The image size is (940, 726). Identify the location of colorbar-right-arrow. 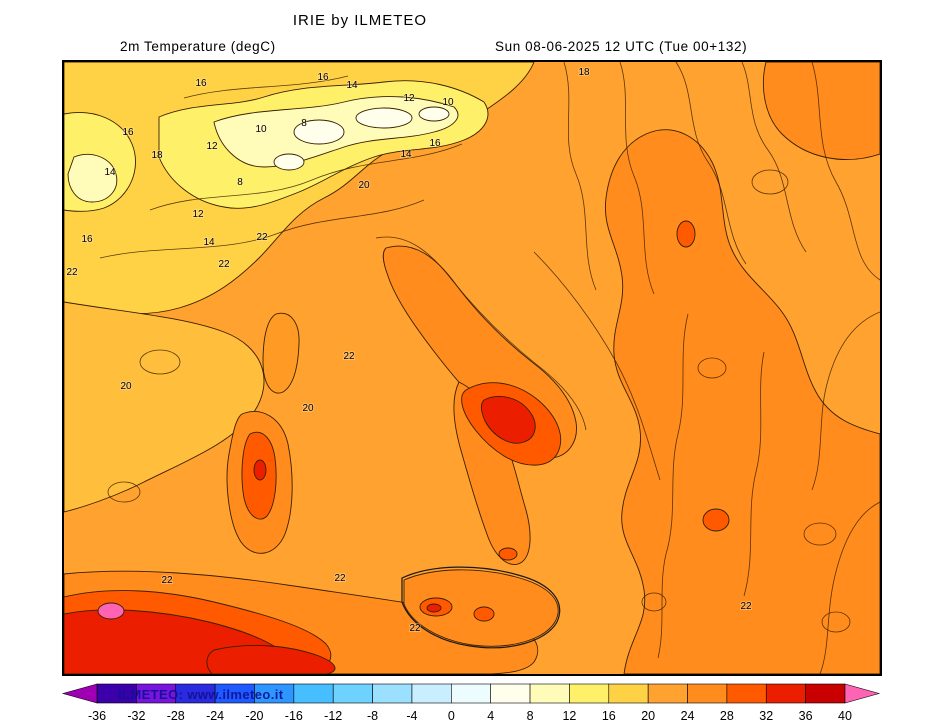
(862, 693).